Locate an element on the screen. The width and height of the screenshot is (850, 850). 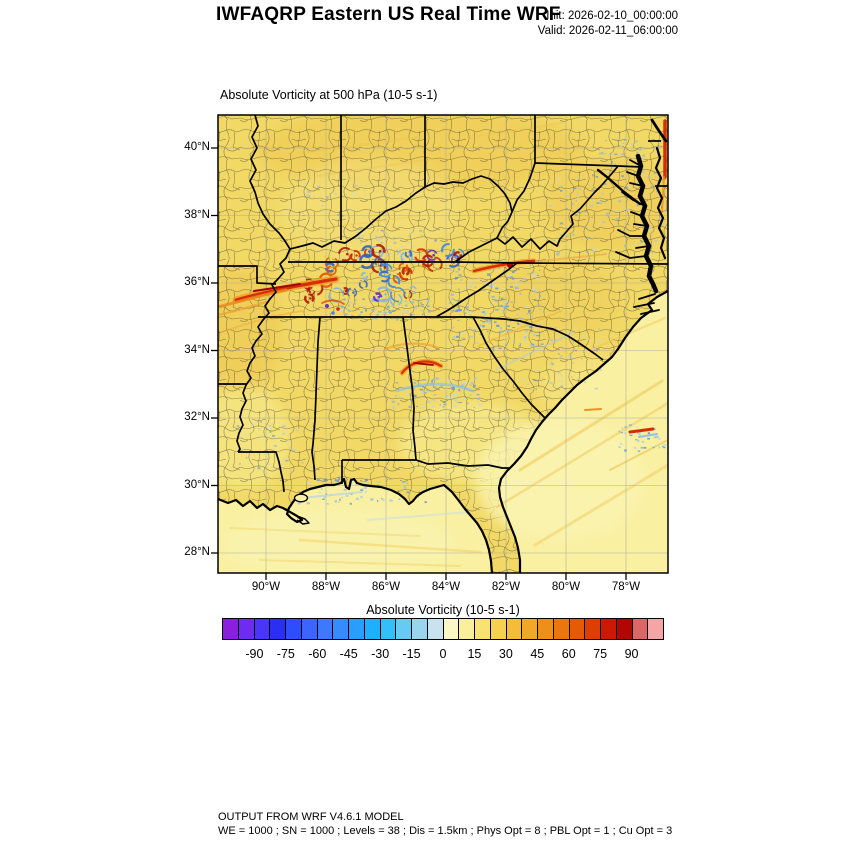
lat-tick-label: 38°N is located at coordinates (197, 214).